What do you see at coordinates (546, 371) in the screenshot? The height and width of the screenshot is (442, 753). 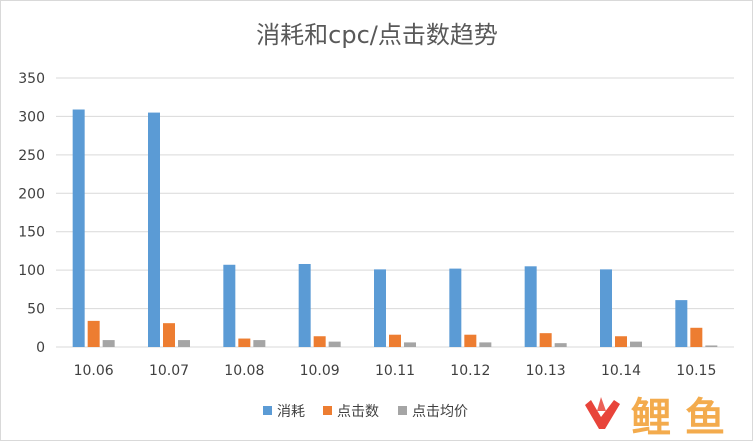 I see `x-tick-label: 10.13` at bounding box center [546, 371].